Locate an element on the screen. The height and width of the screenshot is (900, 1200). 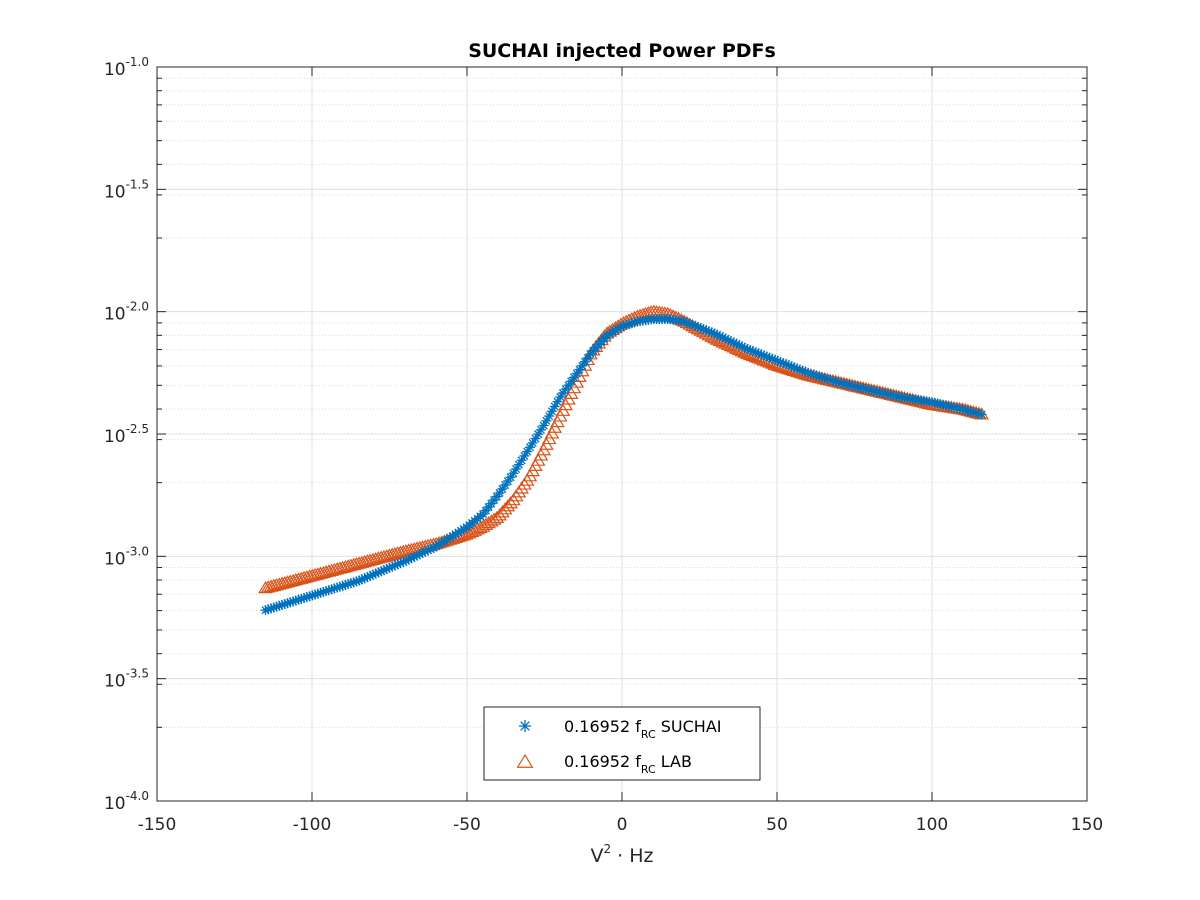
y-tick-label: 10-3.0 is located at coordinates (126, 556).